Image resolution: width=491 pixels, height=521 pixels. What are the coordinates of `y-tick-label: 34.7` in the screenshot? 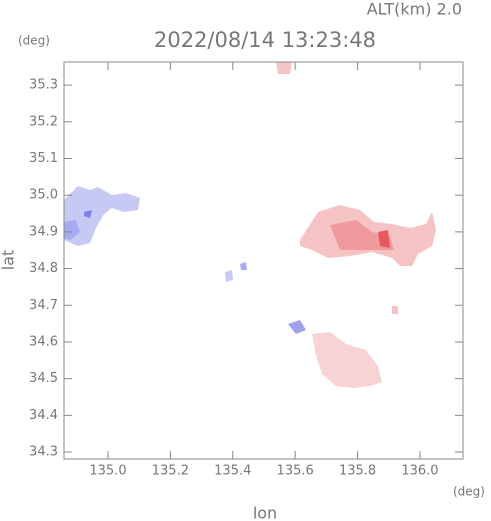 It's located at (43, 305).